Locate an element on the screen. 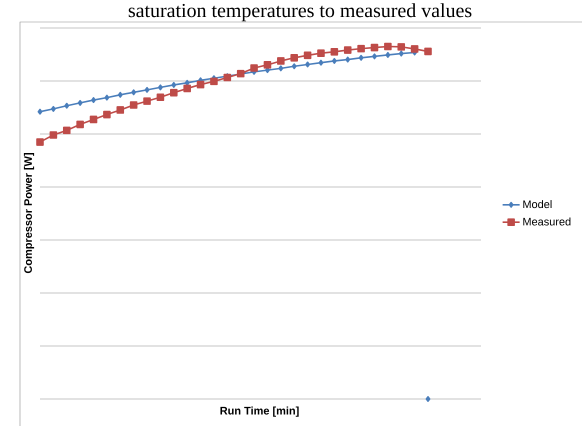 The width and height of the screenshot is (582, 426). y-axis-title: Compressor Power [W] is located at coordinates (29, 213).